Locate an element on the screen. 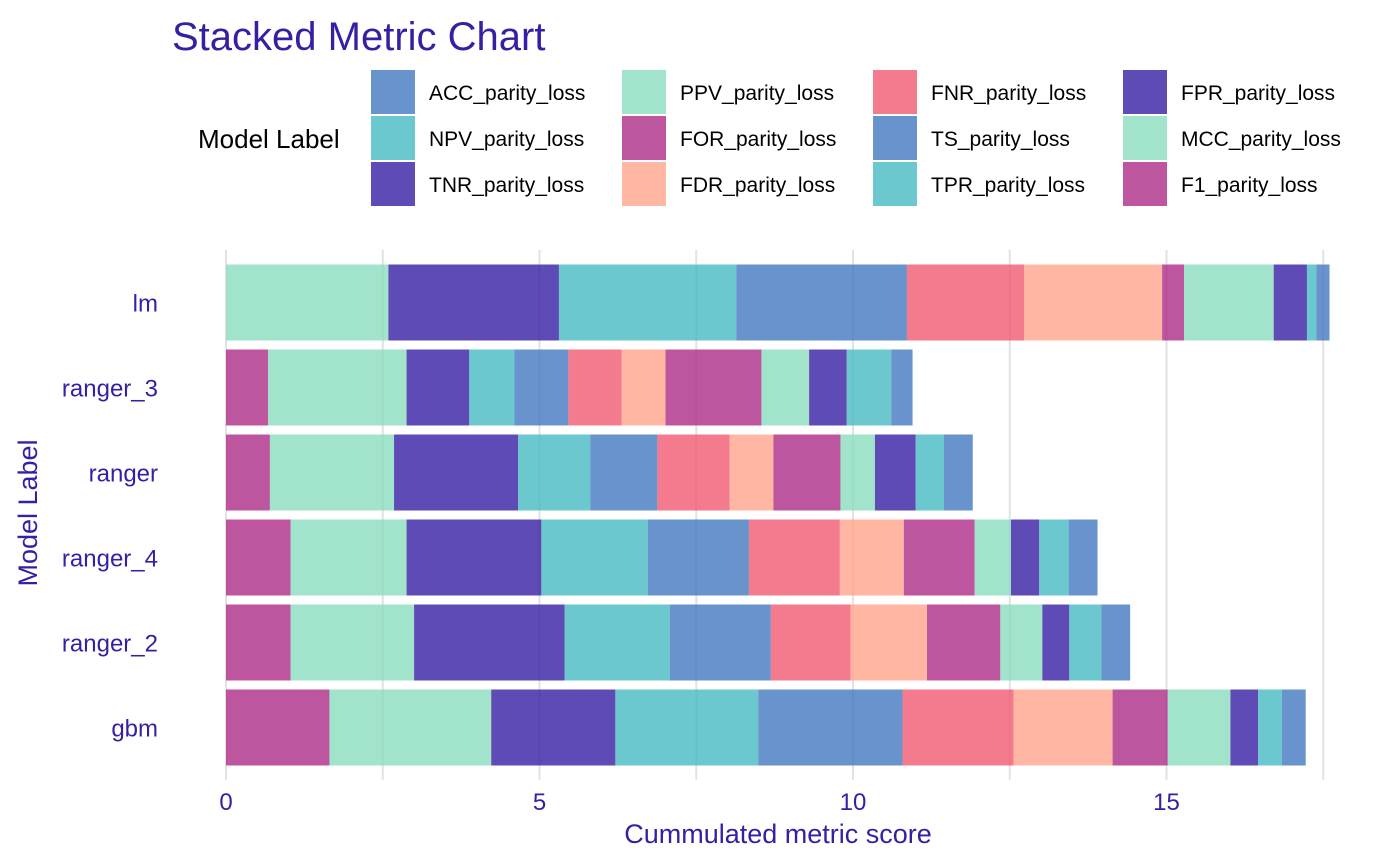 Image resolution: width=1400 pixels, height=865 pixels. legend-label: FDR_parity_loss is located at coordinates (757, 185).